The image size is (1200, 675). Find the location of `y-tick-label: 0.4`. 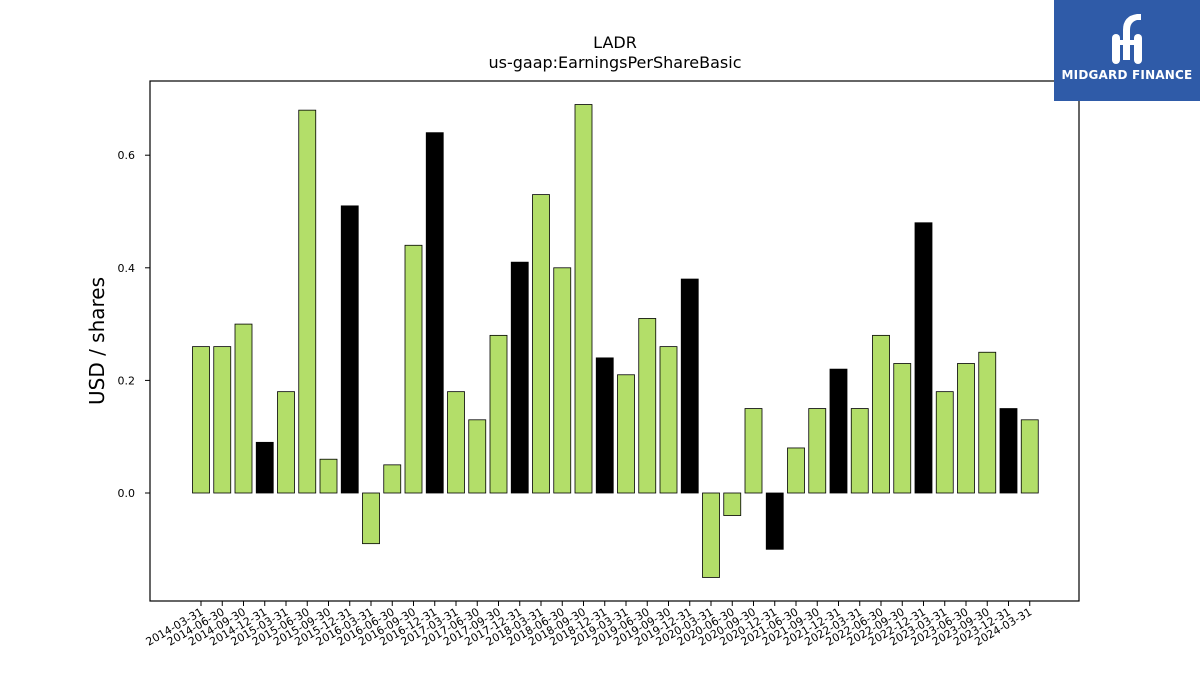

y-tick-label: 0.4 is located at coordinates (127, 268).